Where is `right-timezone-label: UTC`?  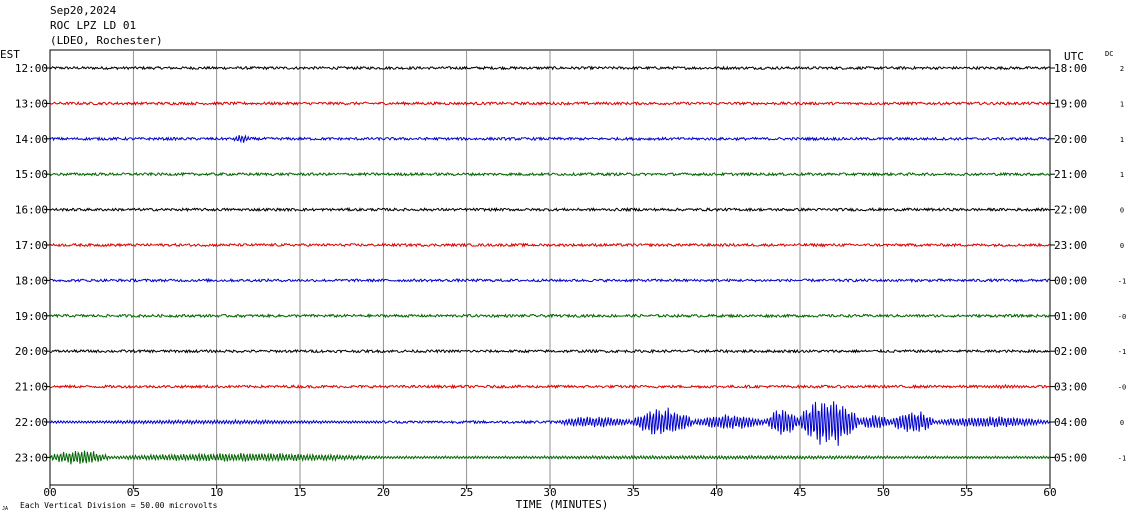 right-timezone-label: UTC is located at coordinates (1074, 56).